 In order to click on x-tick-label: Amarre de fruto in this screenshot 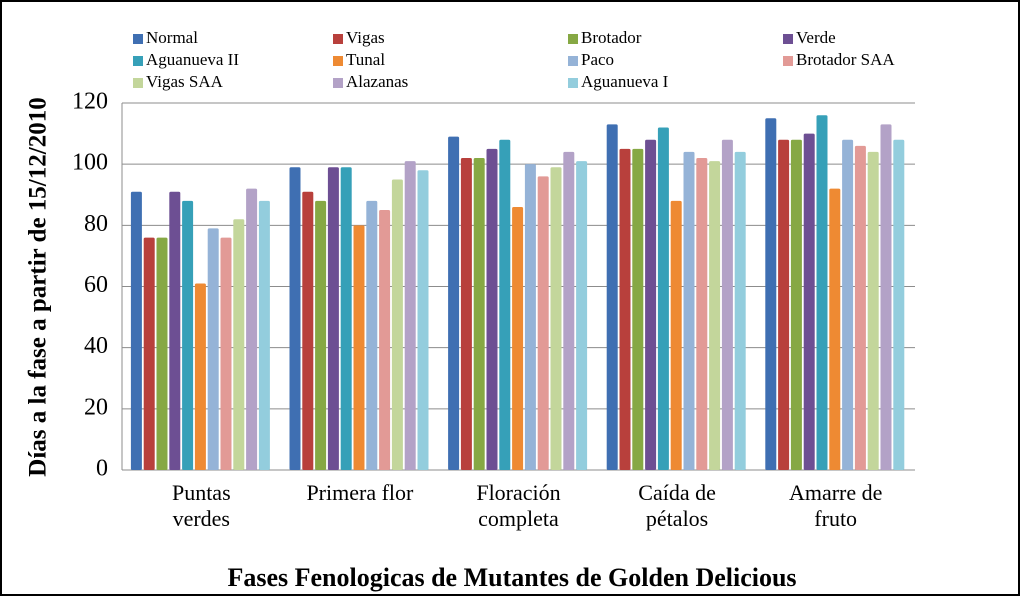, I will do `click(835, 505)`.